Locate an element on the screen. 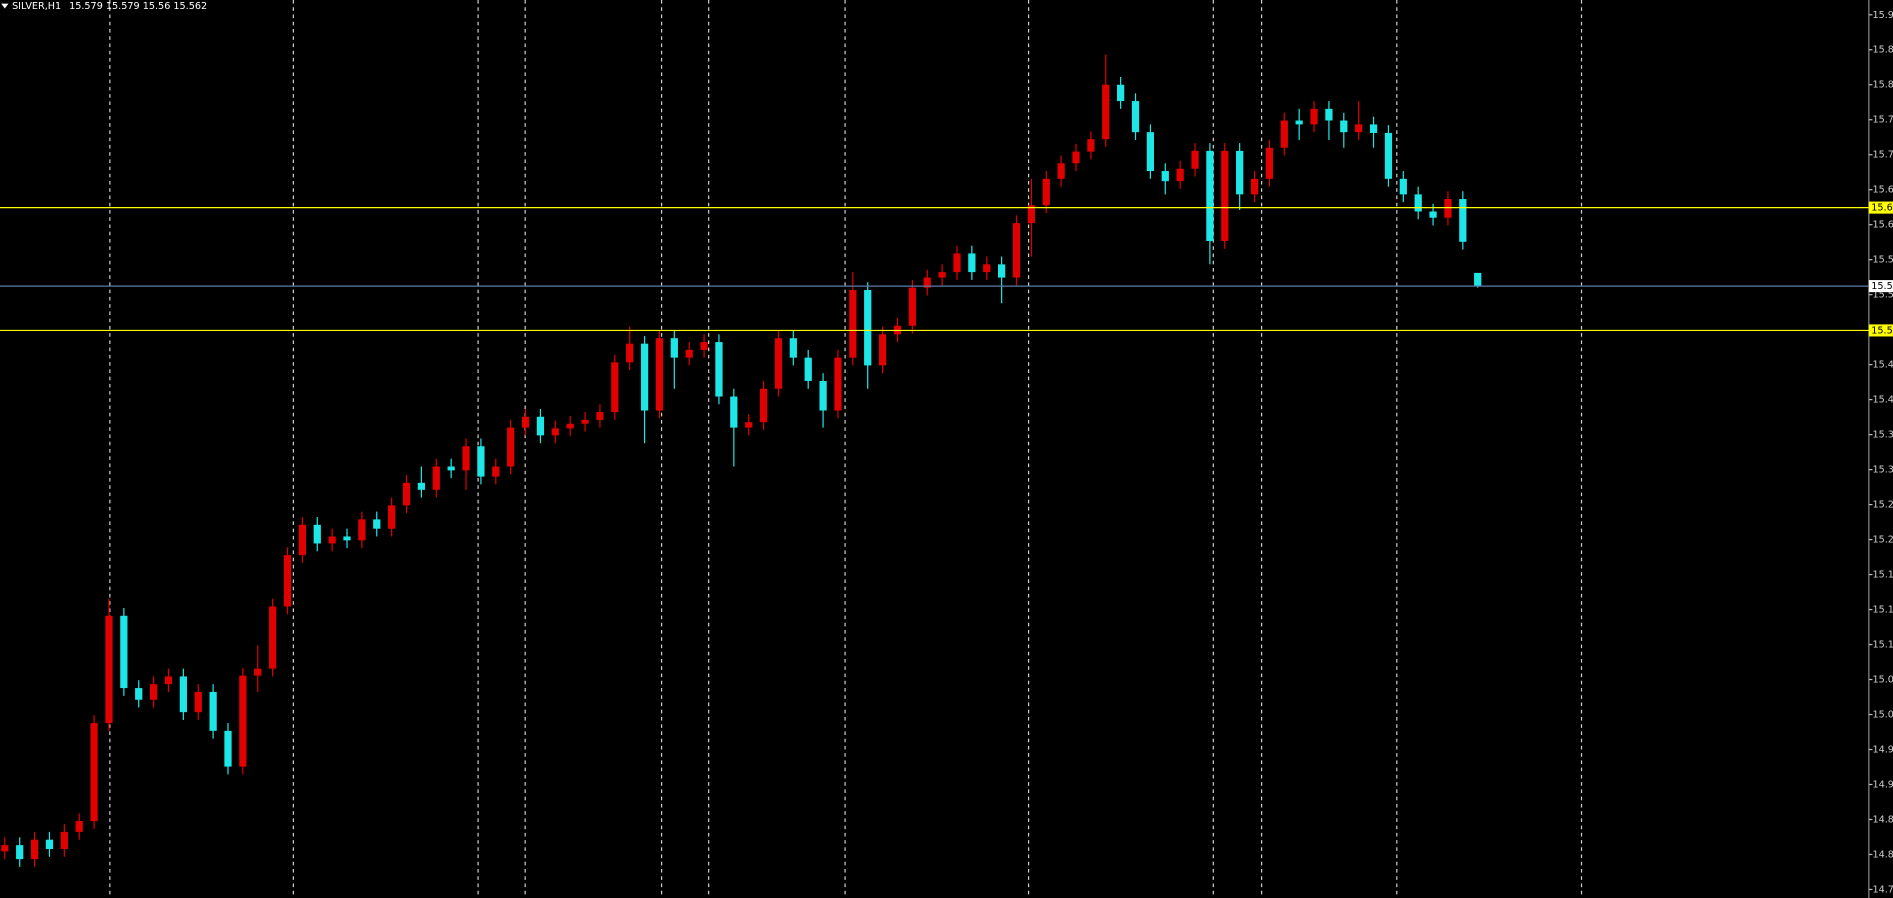 This screenshot has width=1893, height=898. y-tick-label: 15.4 is located at coordinates (1882, 400).